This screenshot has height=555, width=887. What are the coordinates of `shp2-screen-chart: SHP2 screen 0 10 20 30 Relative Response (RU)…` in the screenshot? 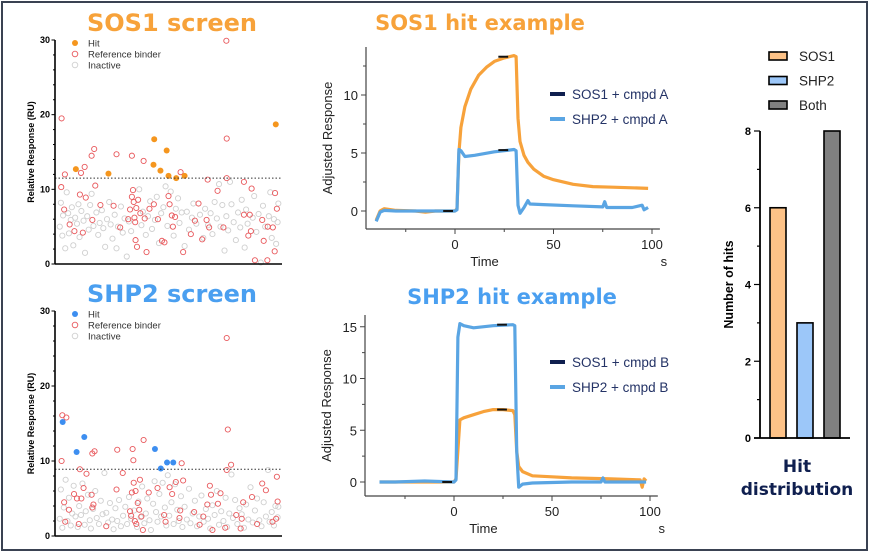 It's located at (154, 410).